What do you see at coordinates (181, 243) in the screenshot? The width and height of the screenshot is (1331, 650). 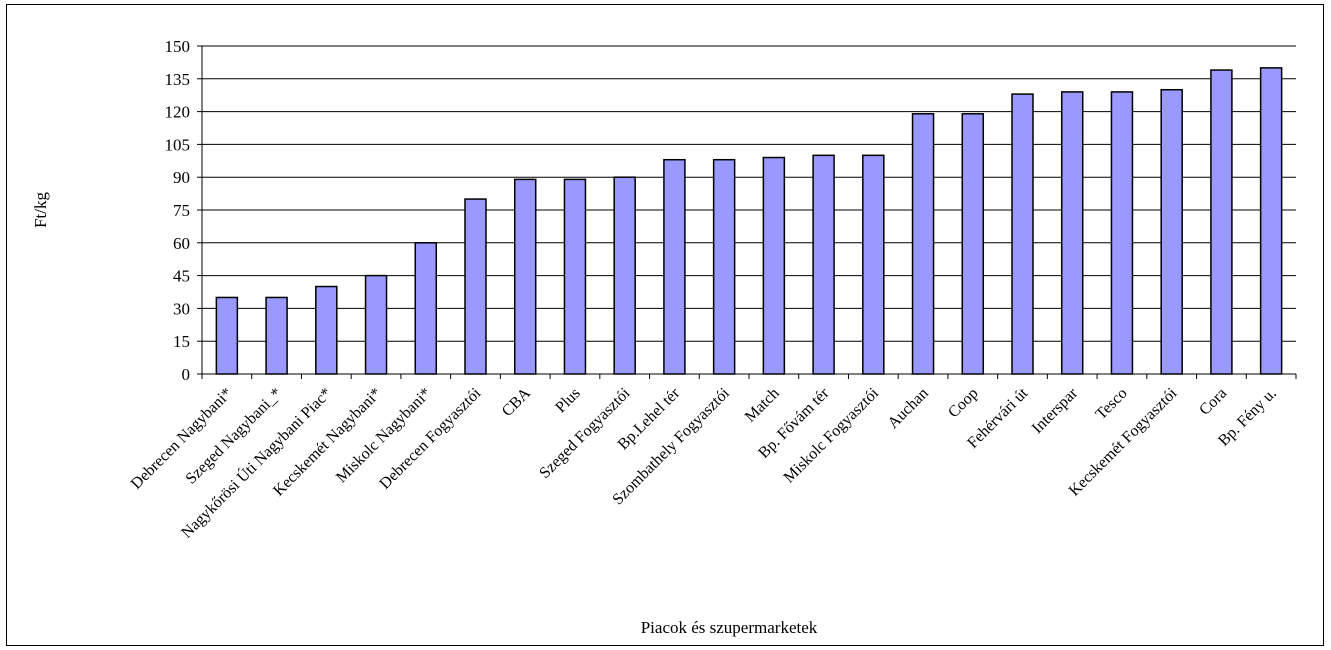 I see `y-tick-label: 60` at bounding box center [181, 243].